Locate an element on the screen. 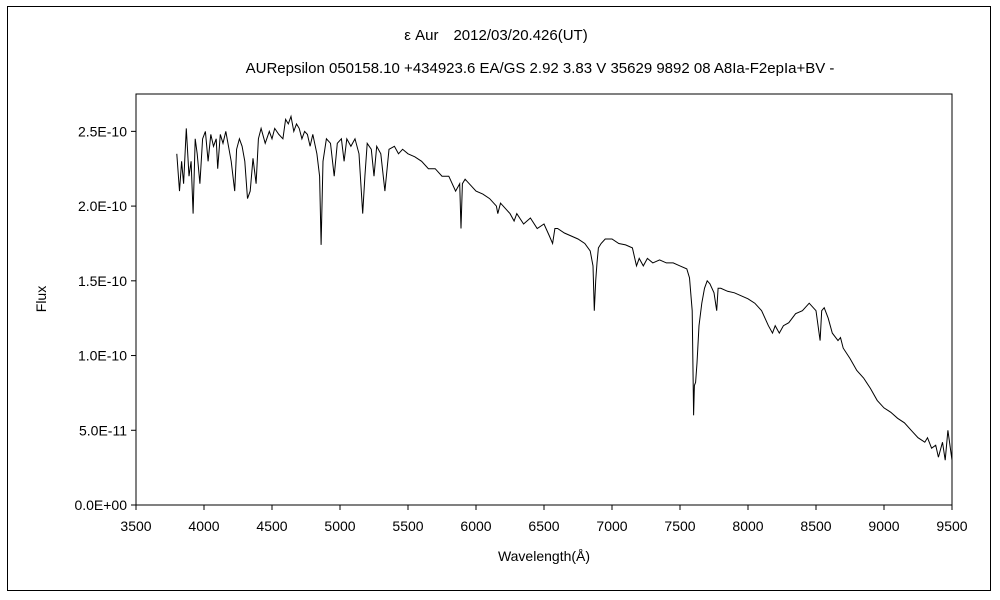  y-tick-label: 2.0E-10 is located at coordinates (102, 206).